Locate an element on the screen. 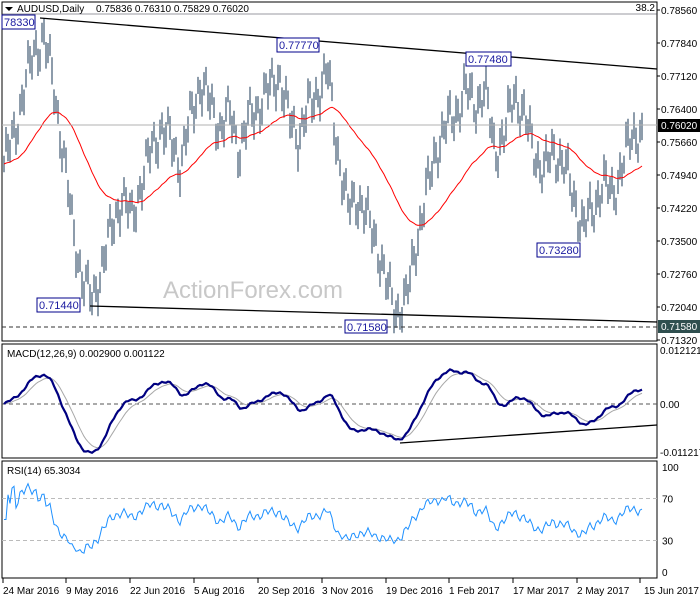 The height and width of the screenshot is (600, 700). price-tick-label: 0.77120 is located at coordinates (679, 77).